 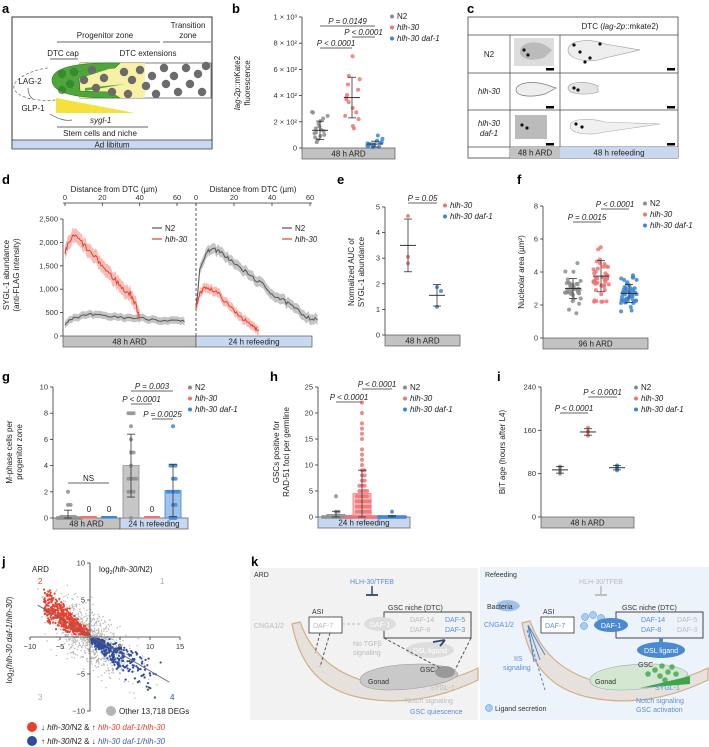 I want to click on gsc-cell, so click(x=662, y=666).